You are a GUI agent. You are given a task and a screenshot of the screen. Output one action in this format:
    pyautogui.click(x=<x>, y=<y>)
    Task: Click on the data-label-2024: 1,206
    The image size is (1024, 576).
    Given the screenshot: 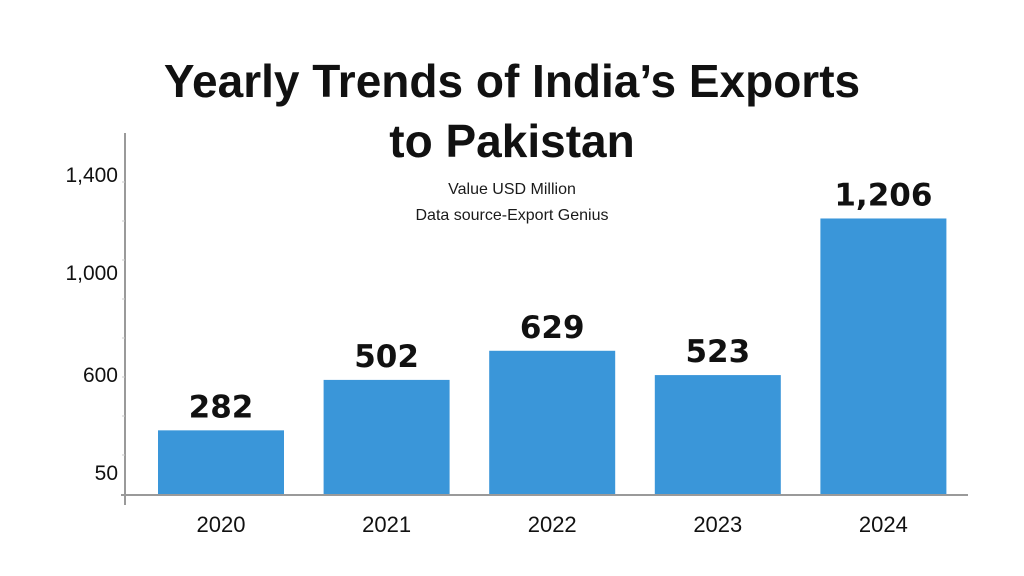 What is the action you would take?
    pyautogui.click(x=883, y=195)
    